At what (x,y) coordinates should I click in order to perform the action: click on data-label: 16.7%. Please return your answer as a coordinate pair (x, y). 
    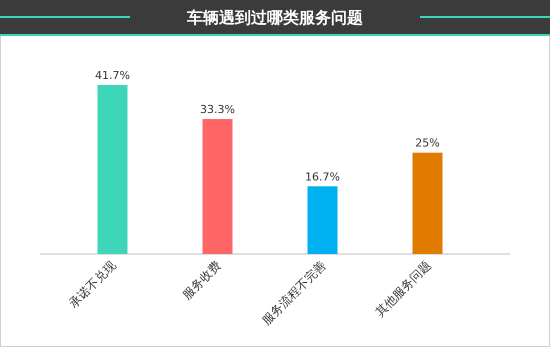
    Looking at the image, I should click on (322, 177).